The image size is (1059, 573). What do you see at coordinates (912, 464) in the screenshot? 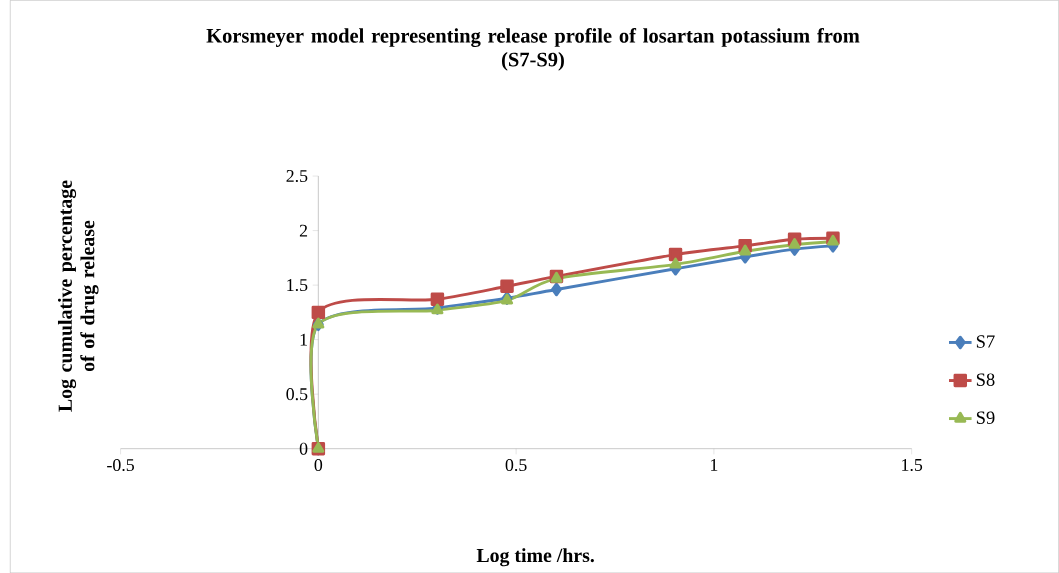
I see `x-tick-label: 1.5` at bounding box center [912, 464].